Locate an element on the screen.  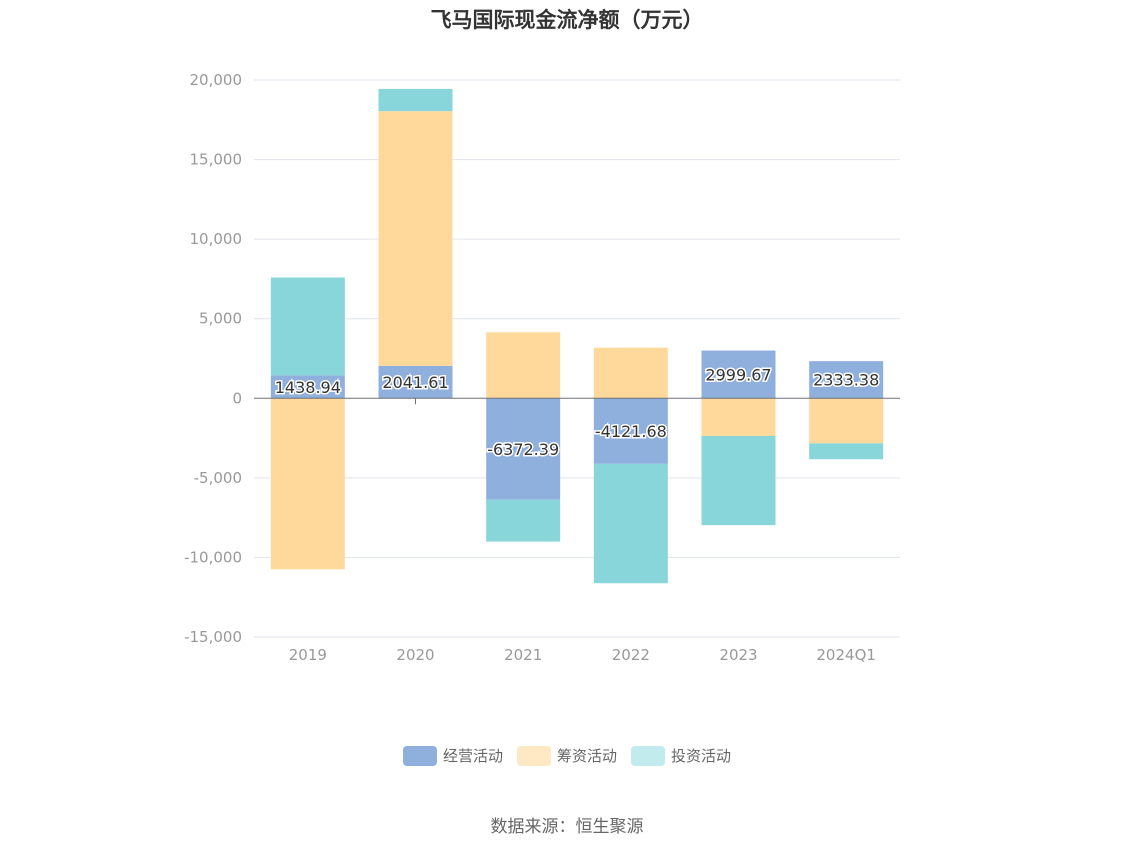
legend-swatch-financing is located at coordinates (533, 755).